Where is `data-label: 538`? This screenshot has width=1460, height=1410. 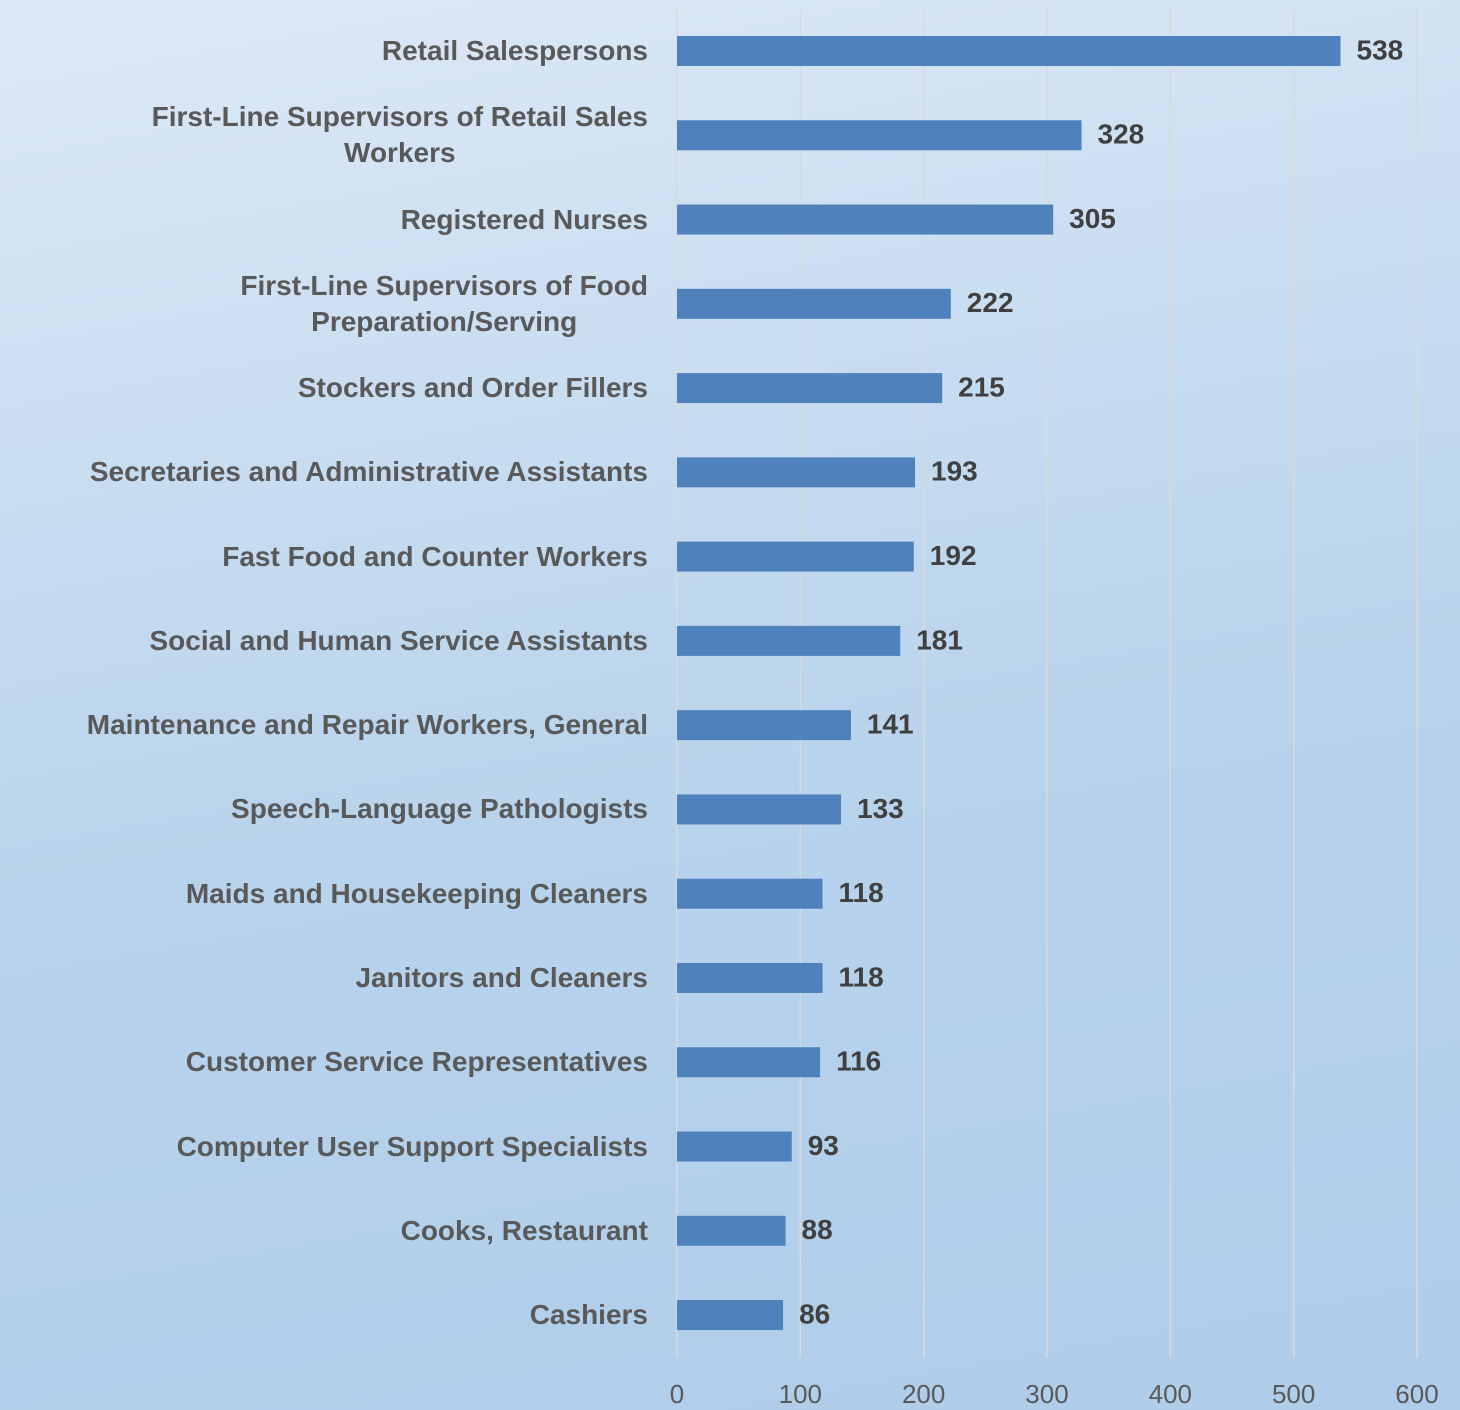 data-label: 538 is located at coordinates (1380, 49).